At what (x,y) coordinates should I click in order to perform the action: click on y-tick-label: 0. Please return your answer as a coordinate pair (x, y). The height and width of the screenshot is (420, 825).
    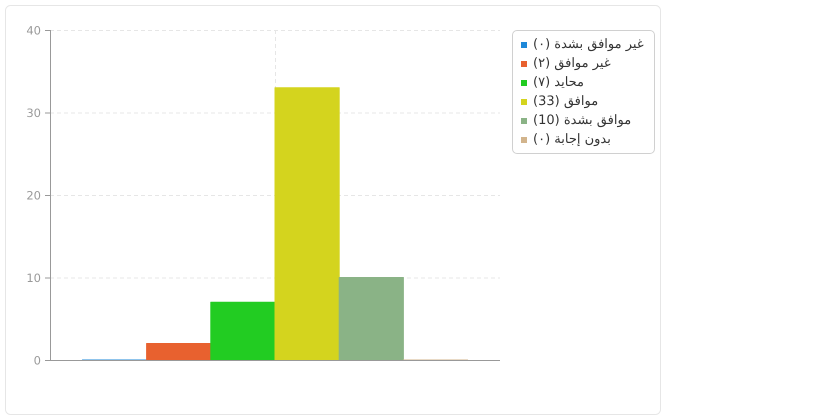
    Looking at the image, I should click on (37, 361).